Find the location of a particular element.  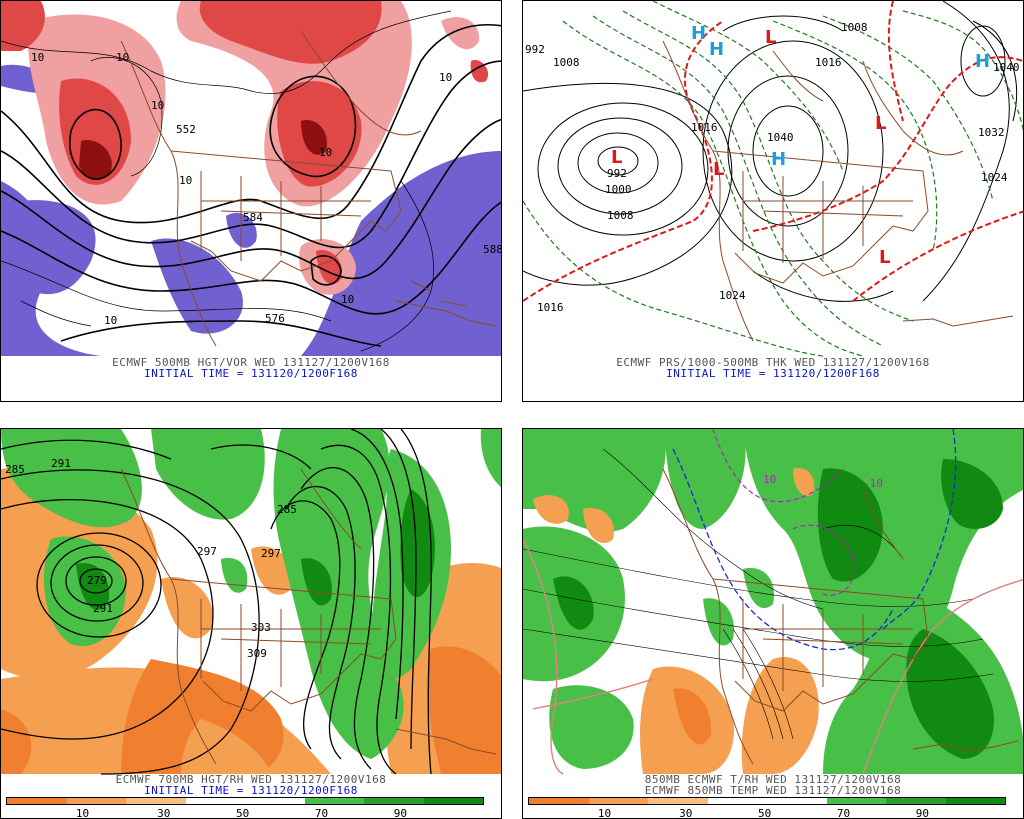

isotherm-label: -10 is located at coordinates (873, 483).